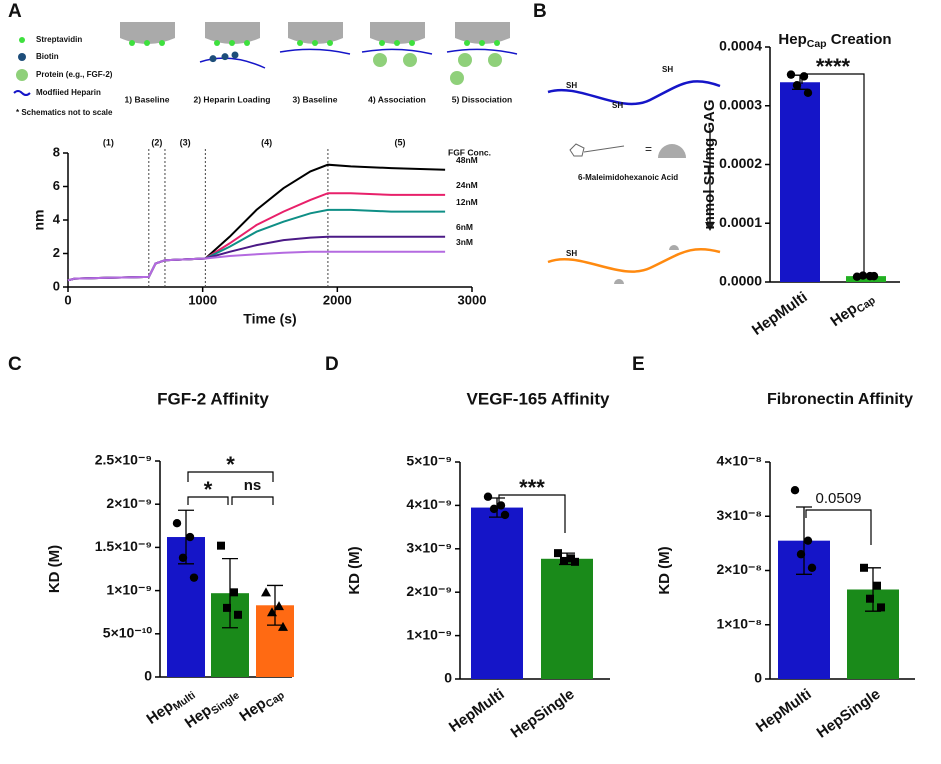 This screenshot has height=764, width=941. What do you see at coordinates (315, 99) in the screenshot?
I see `step-label: 3) Baseline` at bounding box center [315, 99].